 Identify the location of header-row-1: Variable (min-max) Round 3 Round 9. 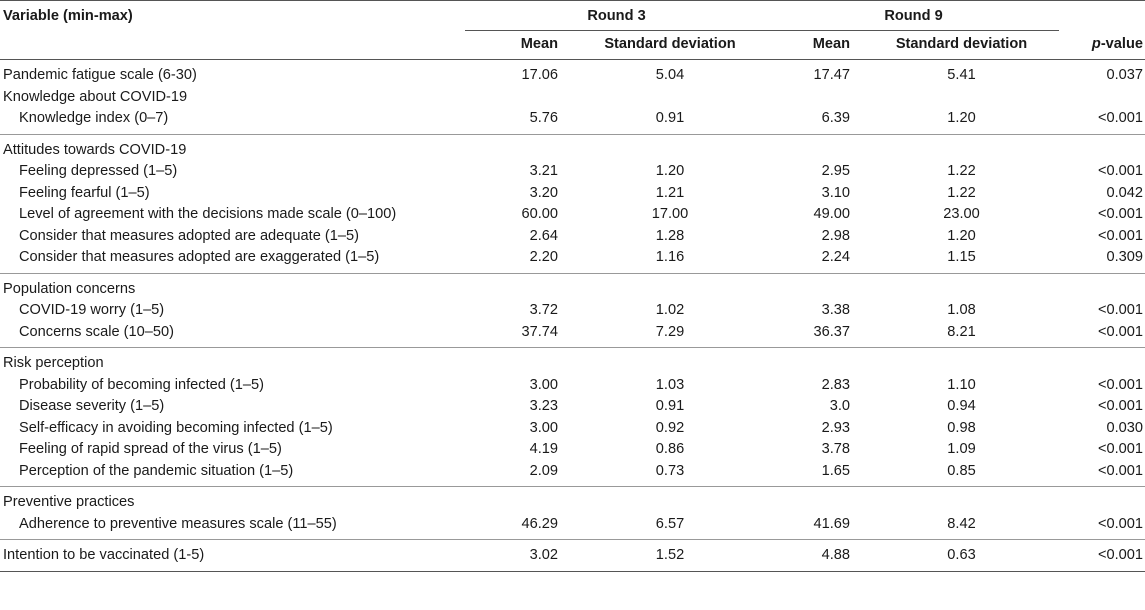
(572, 15).